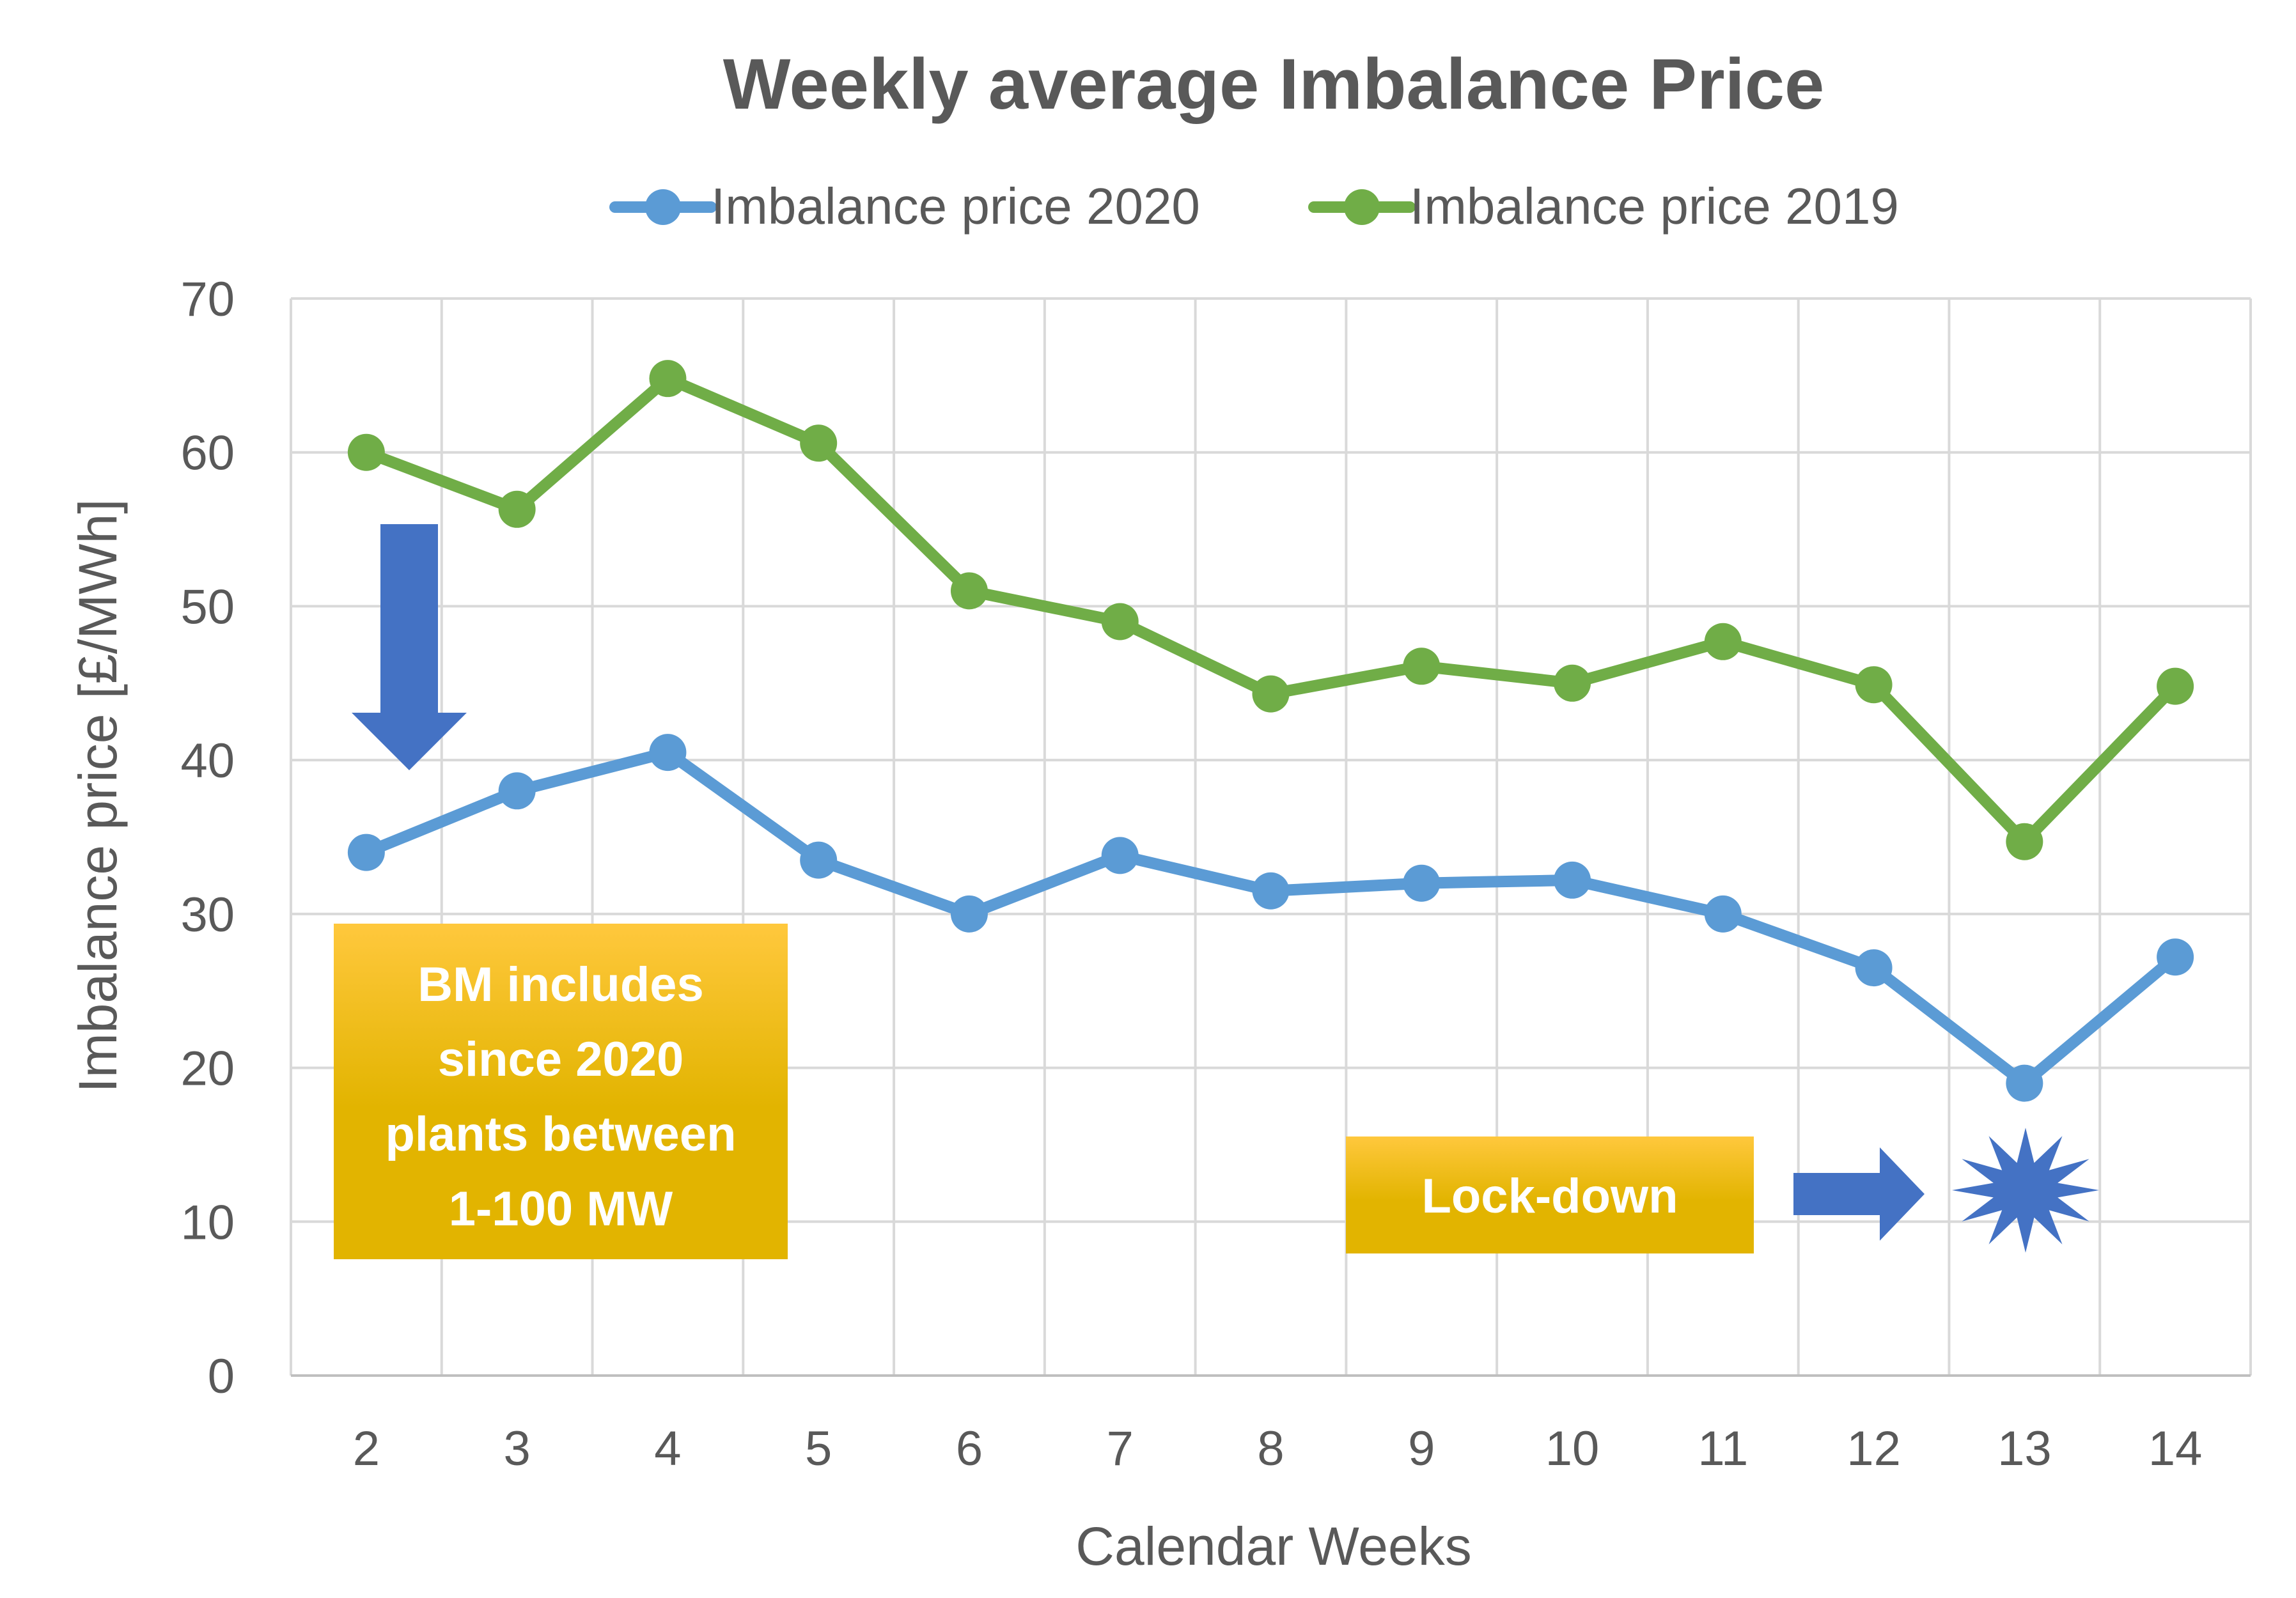 This screenshot has height=1598, width=2296. Describe the element at coordinates (221, 1376) in the screenshot. I see `y-tick-label: 0` at that location.